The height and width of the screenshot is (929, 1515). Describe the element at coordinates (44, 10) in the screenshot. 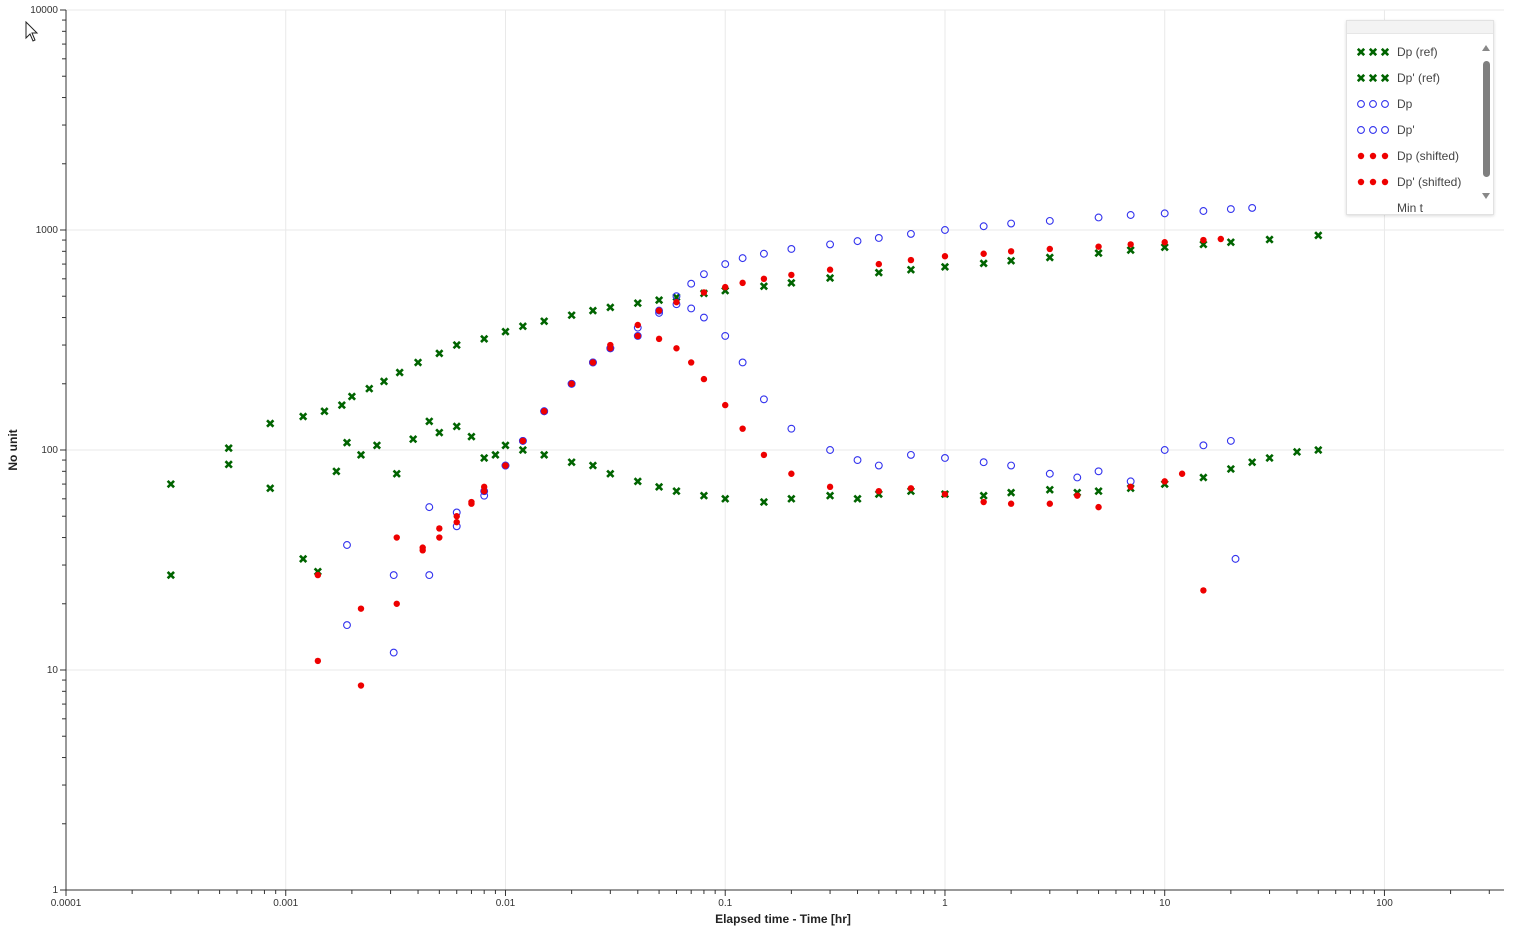

I see `y-tick-label: 10000` at that location.